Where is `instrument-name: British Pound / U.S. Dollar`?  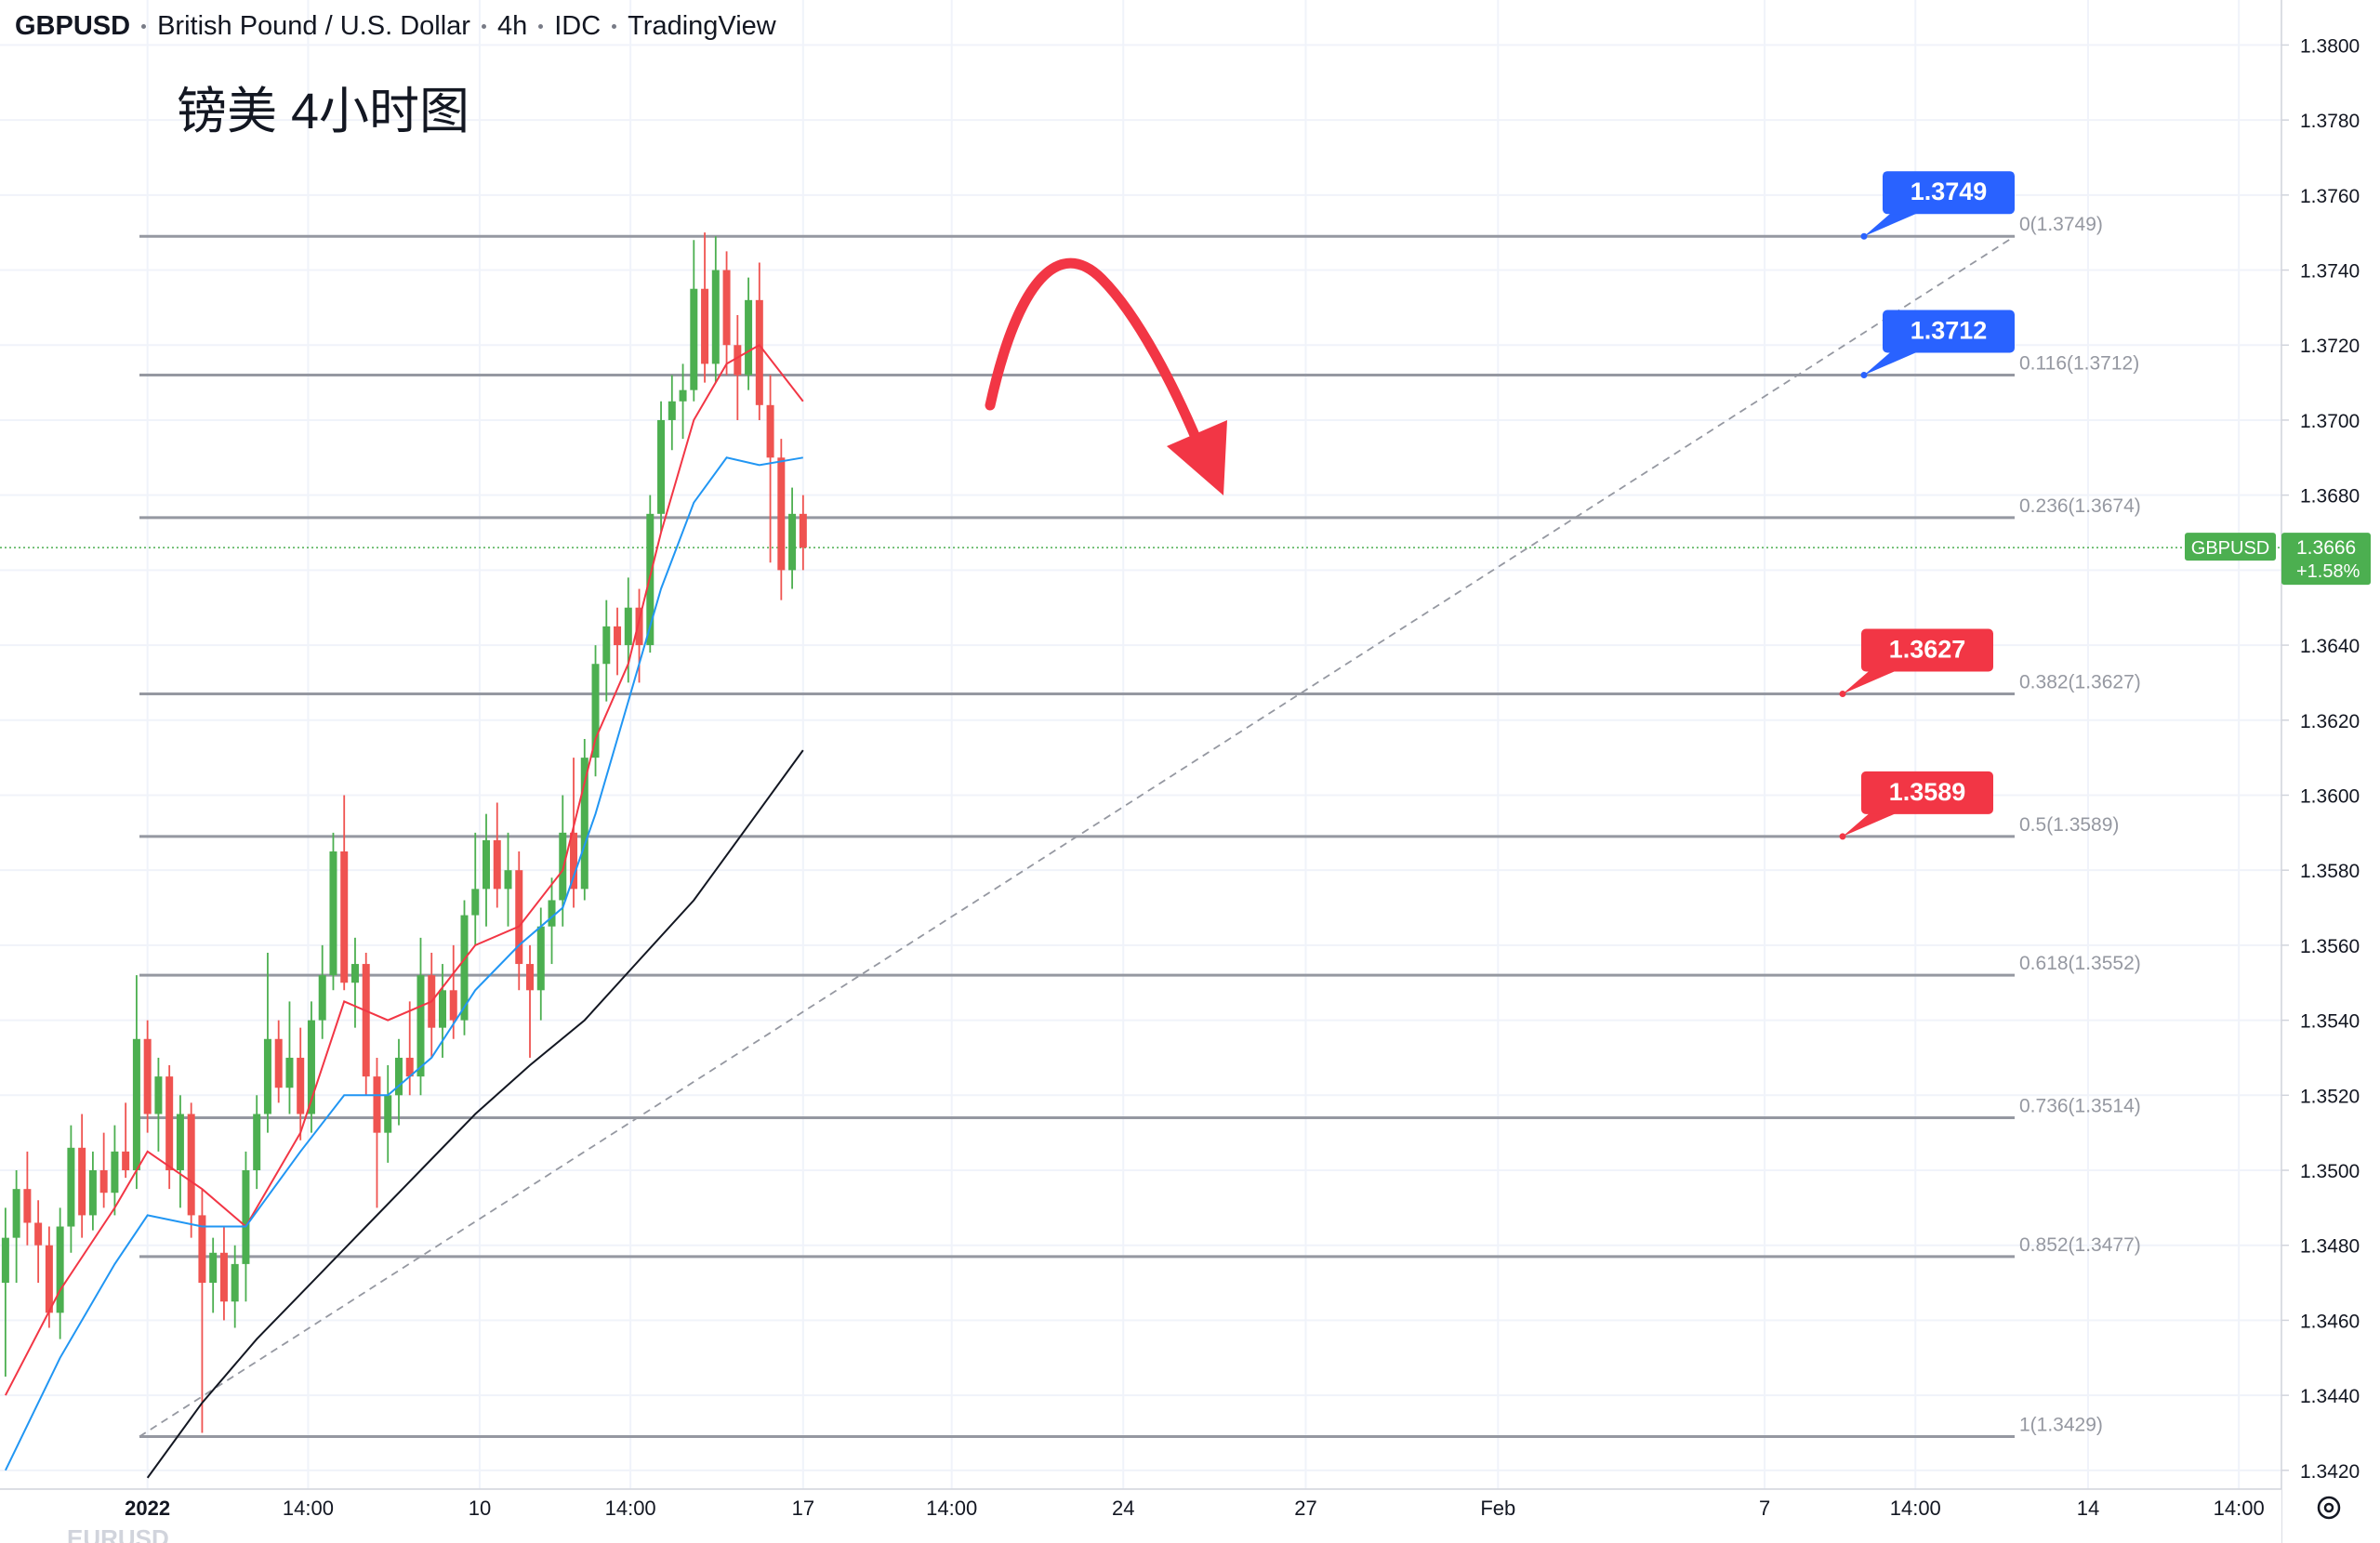
instrument-name: British Pound / U.S. Dollar is located at coordinates (313, 26).